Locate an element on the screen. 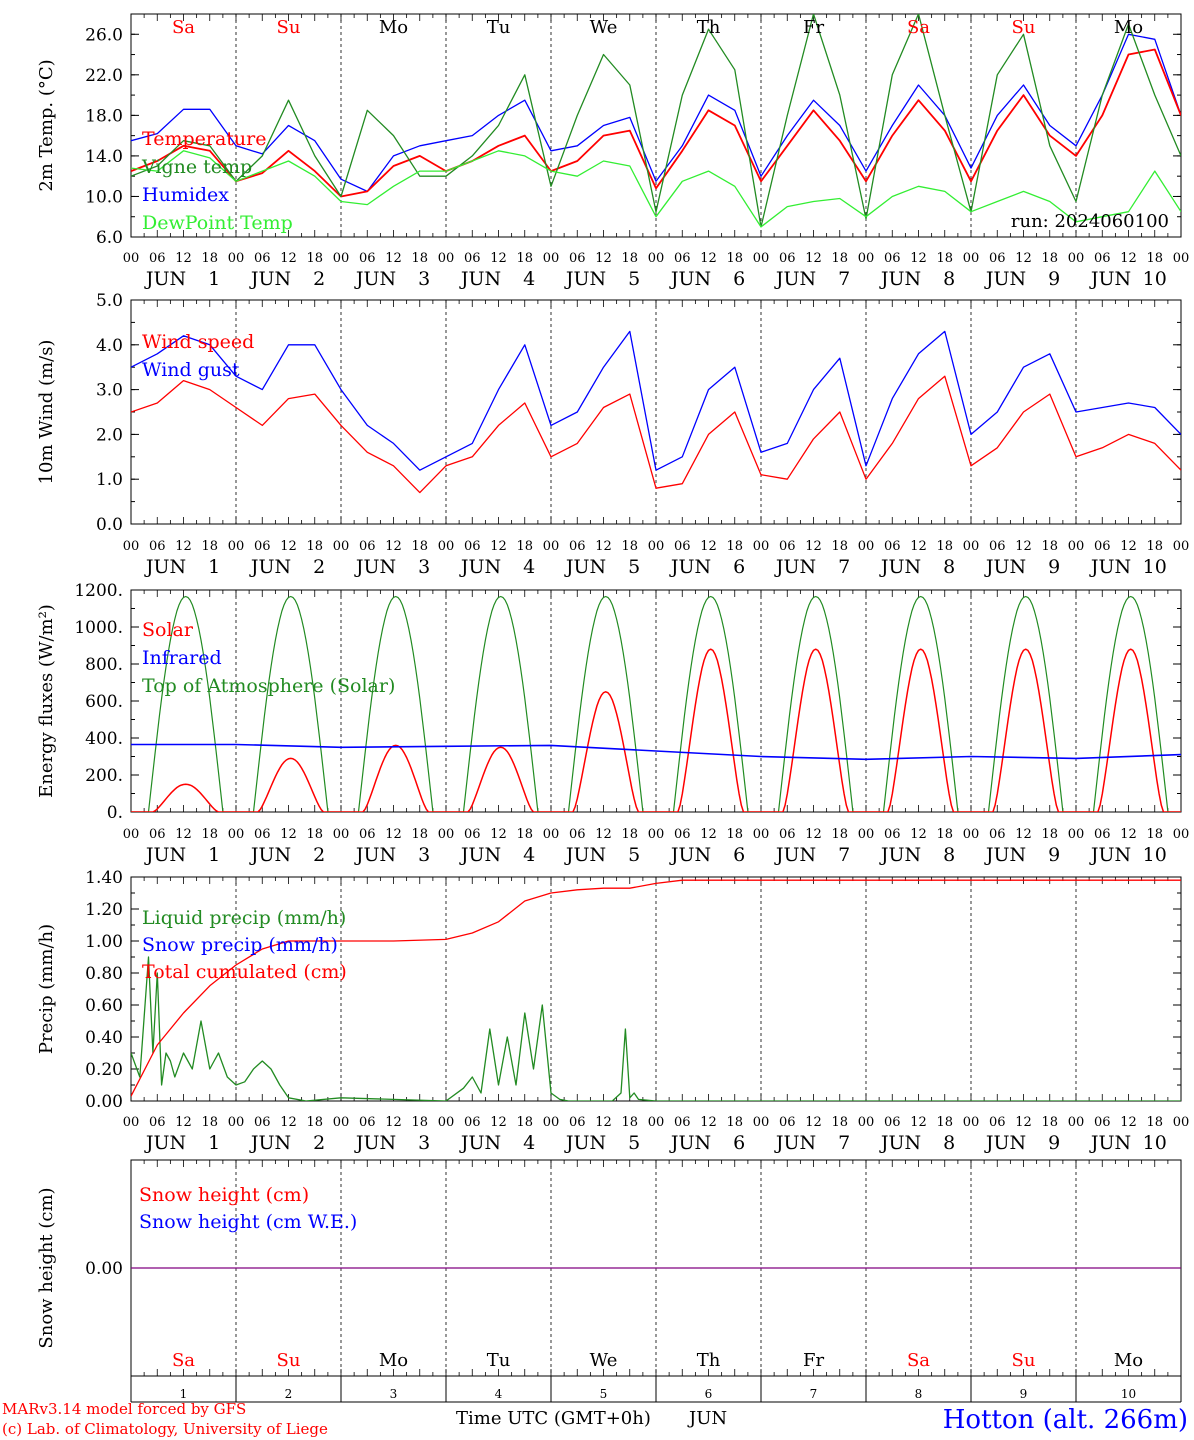  snow-ylabel: Snow height (cm) is located at coordinates (46, 1267).